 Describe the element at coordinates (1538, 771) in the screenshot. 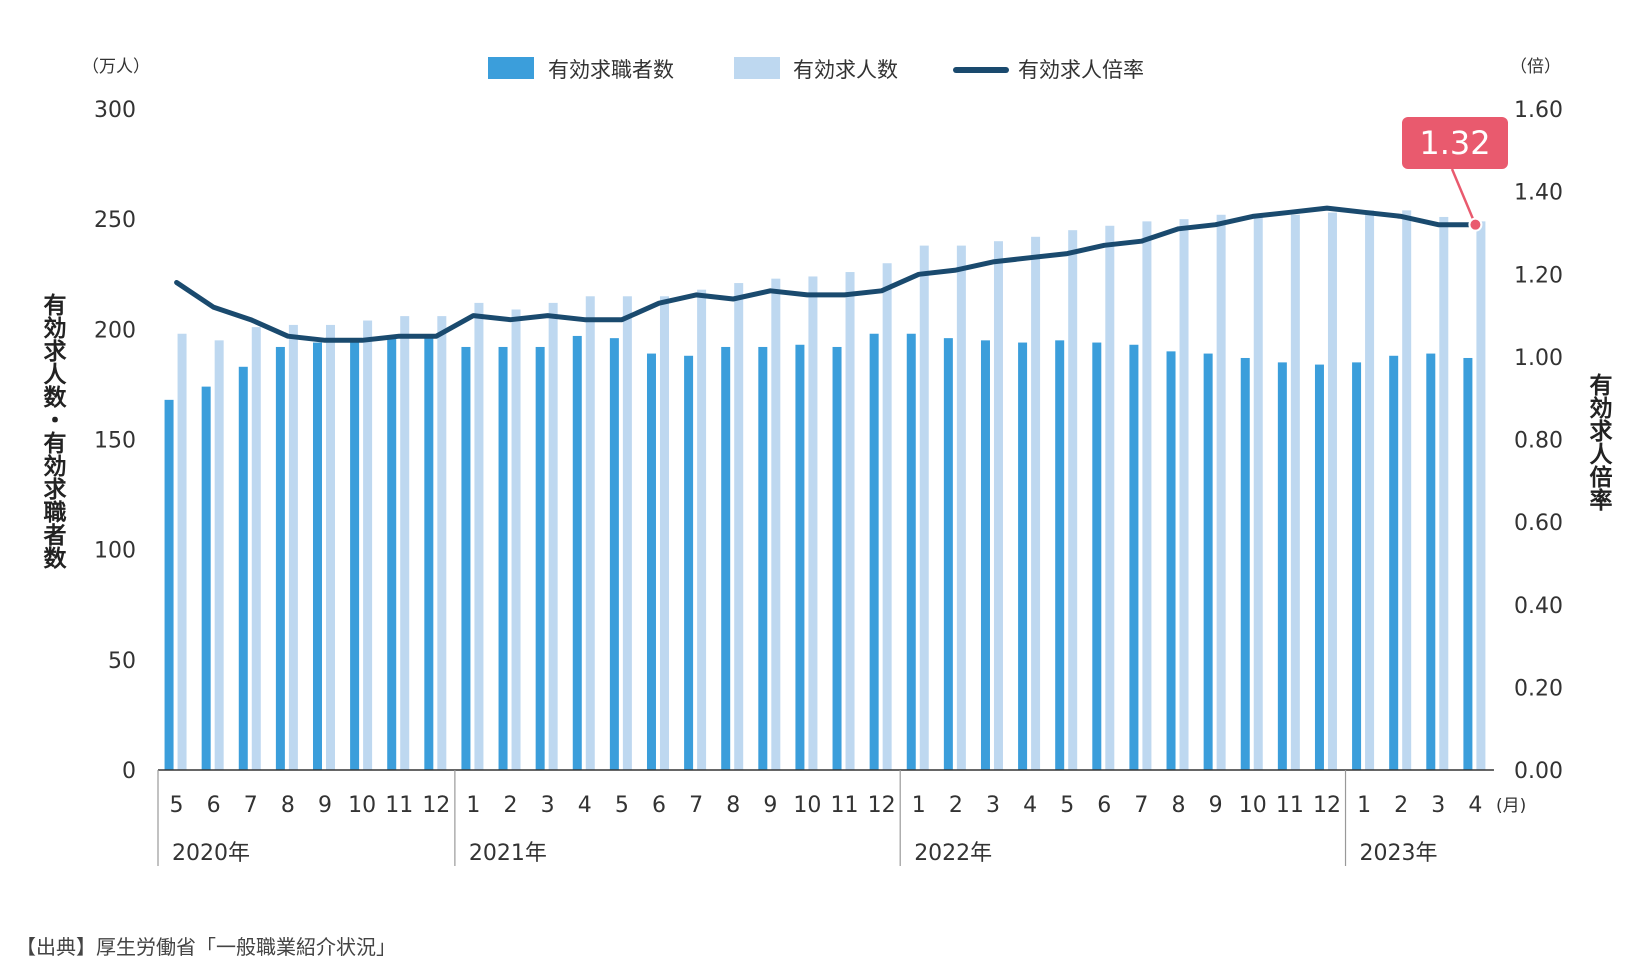

I see `right-y-tick-label: 0.00` at that location.